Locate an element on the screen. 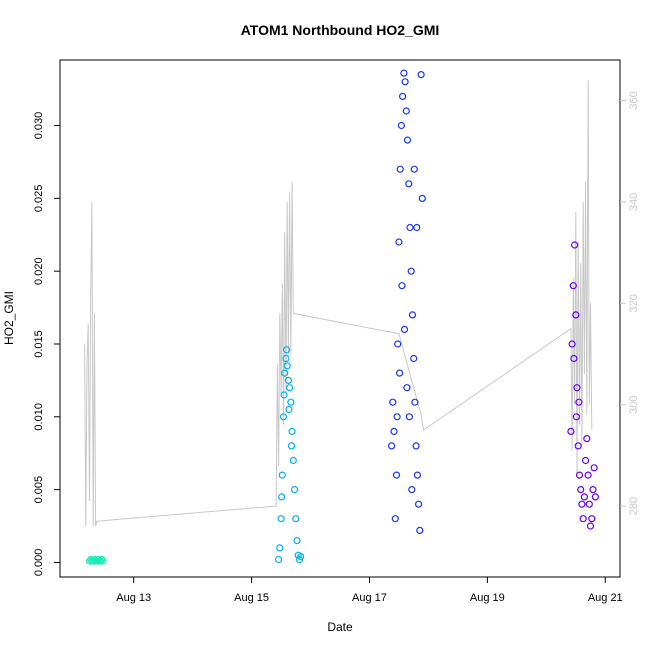 Image resolution: width=650 pixels, height=650 pixels. y2-axis: 280 300 320 340 360 is located at coordinates (630, 303).